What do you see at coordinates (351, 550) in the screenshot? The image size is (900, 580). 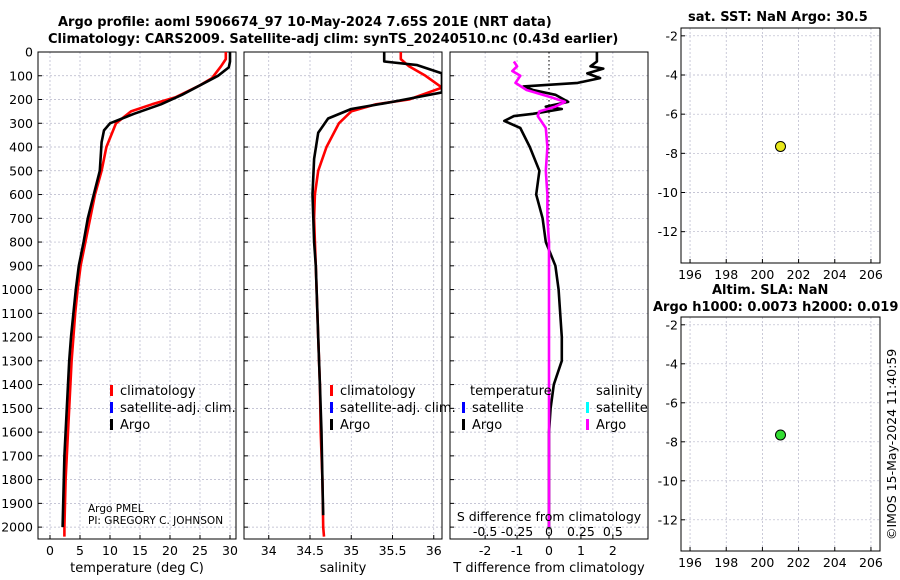 I see `x-tick-label: 35` at bounding box center [351, 550].